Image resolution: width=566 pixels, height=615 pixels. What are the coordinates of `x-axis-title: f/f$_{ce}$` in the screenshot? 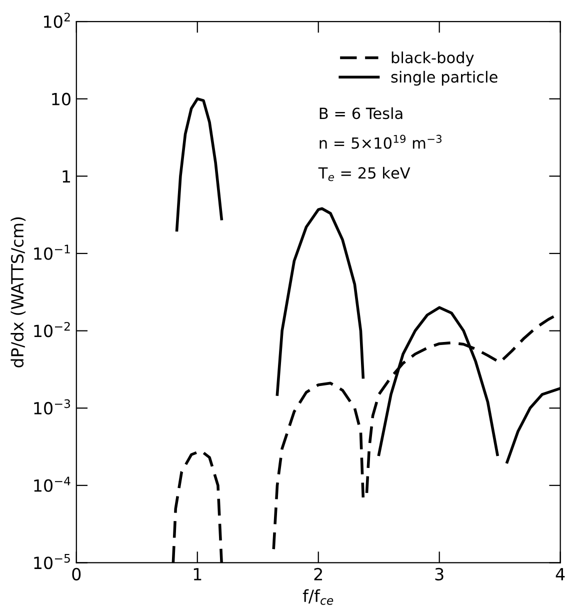 It's located at (318, 597).